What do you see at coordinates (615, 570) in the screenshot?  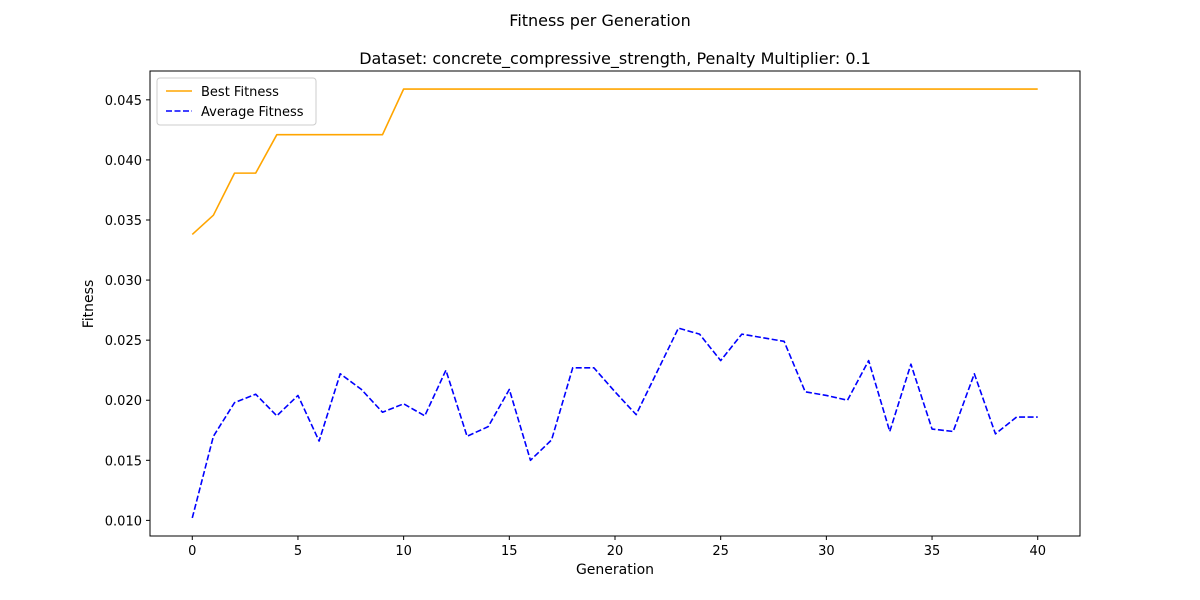 I see `x-axis-label: Generation` at bounding box center [615, 570].